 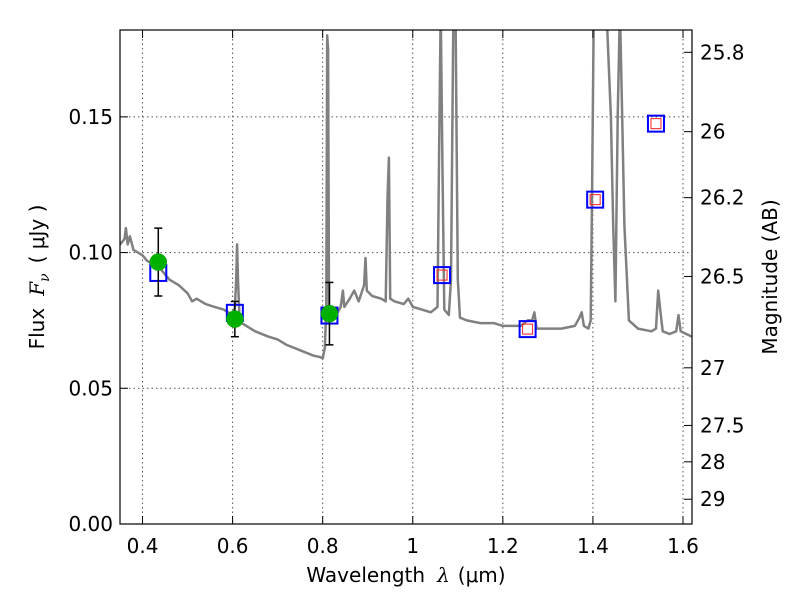 I want to click on x-axis-title: Wavelength λ (μm), so click(x=405, y=575).